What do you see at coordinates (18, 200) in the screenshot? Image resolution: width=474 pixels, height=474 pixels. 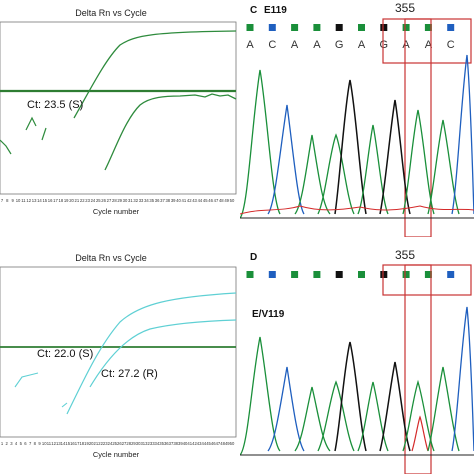 I see `x-tick-label: 10` at bounding box center [18, 200].